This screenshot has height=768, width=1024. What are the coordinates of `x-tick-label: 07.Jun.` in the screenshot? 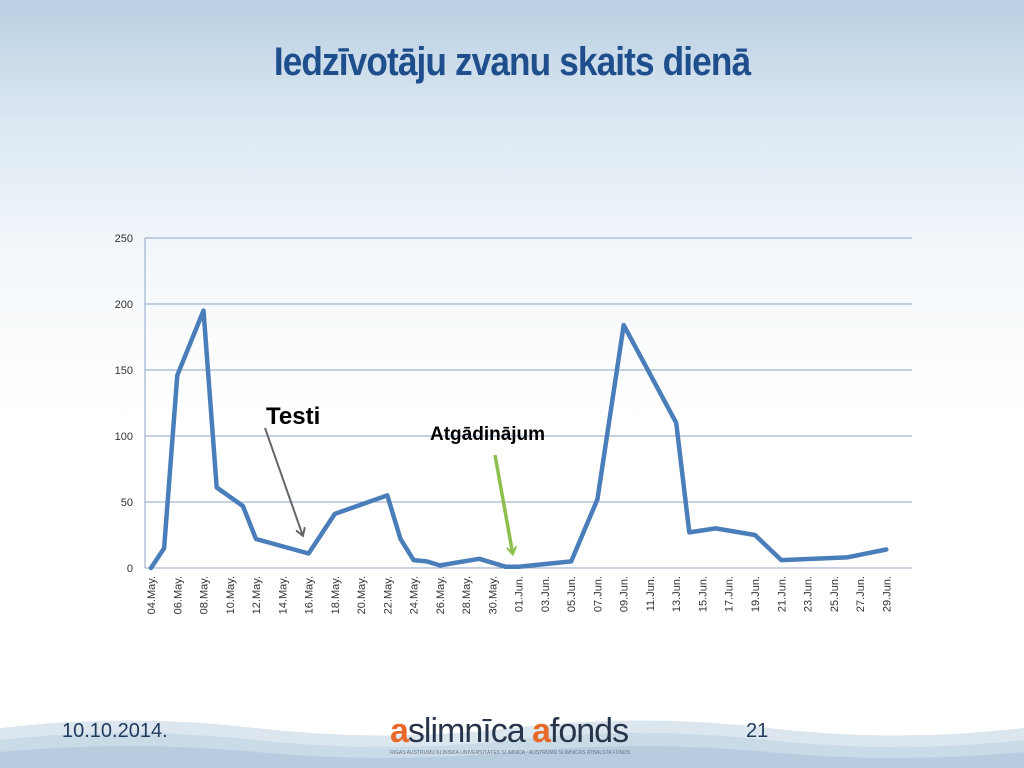 It's located at (598, 594).